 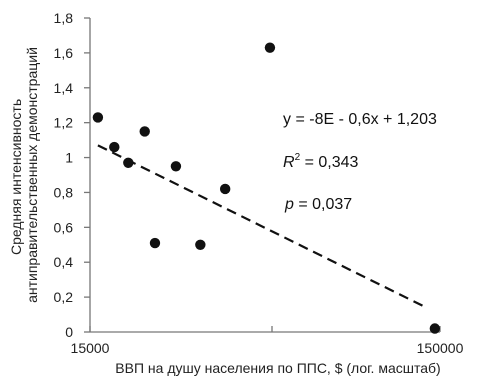 What do you see at coordinates (64, 192) in the screenshot?
I see `y-tick-label: 0,8` at bounding box center [64, 192].